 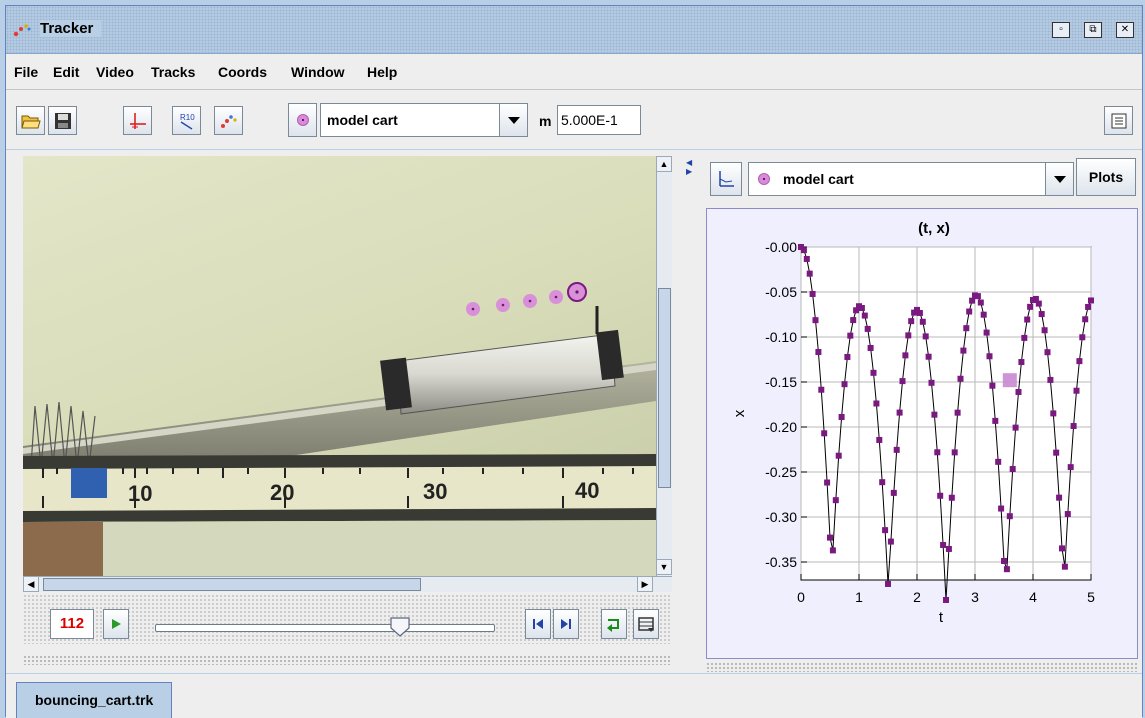 What do you see at coordinates (325, 628) in the screenshot?
I see `frame-slider` at bounding box center [325, 628].